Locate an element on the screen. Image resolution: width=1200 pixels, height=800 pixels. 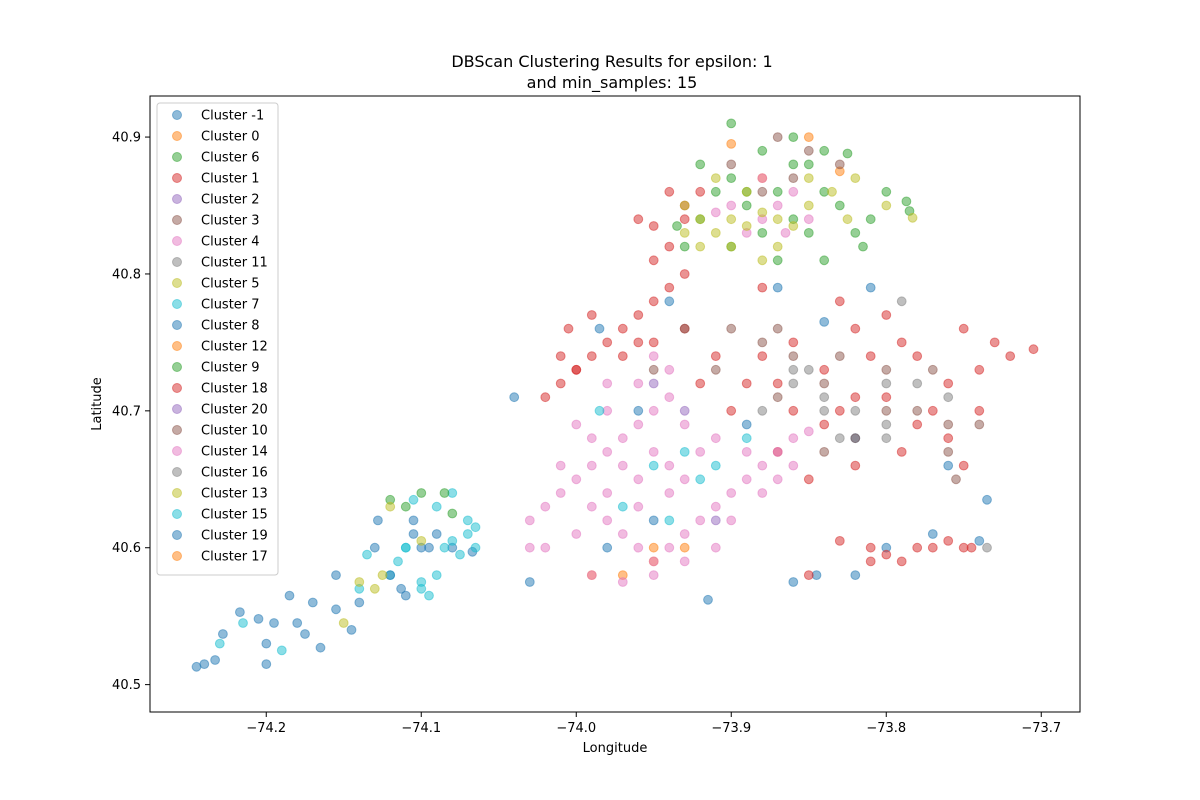
legend-label: Cluster 2 is located at coordinates (230, 200).